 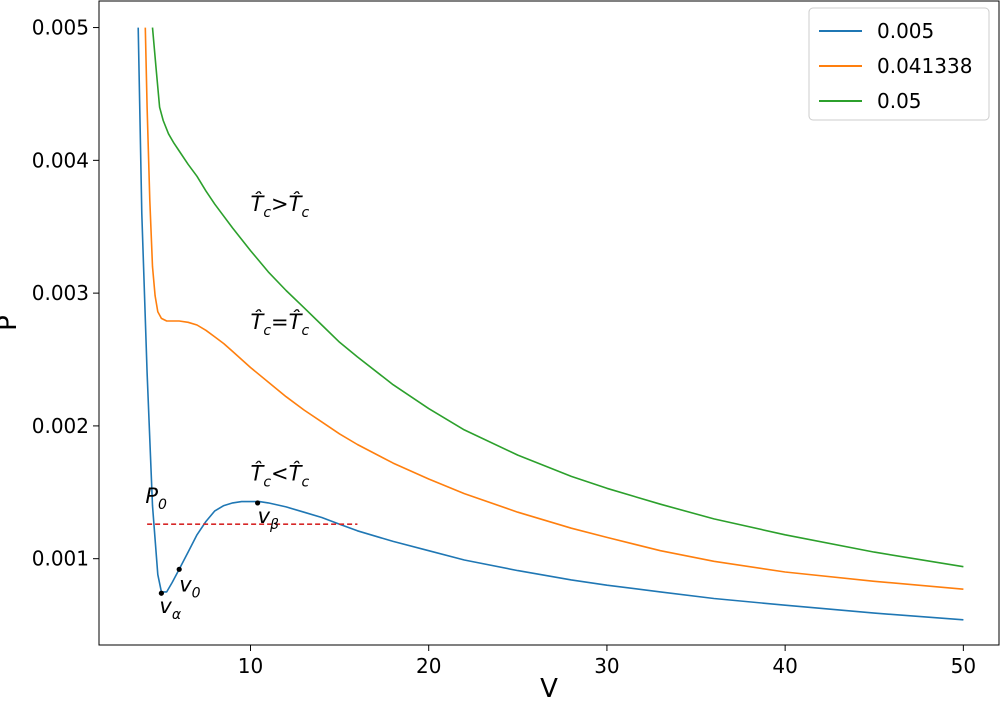 I want to click on y-tick-label-0: 0.001, so click(x=60, y=559).